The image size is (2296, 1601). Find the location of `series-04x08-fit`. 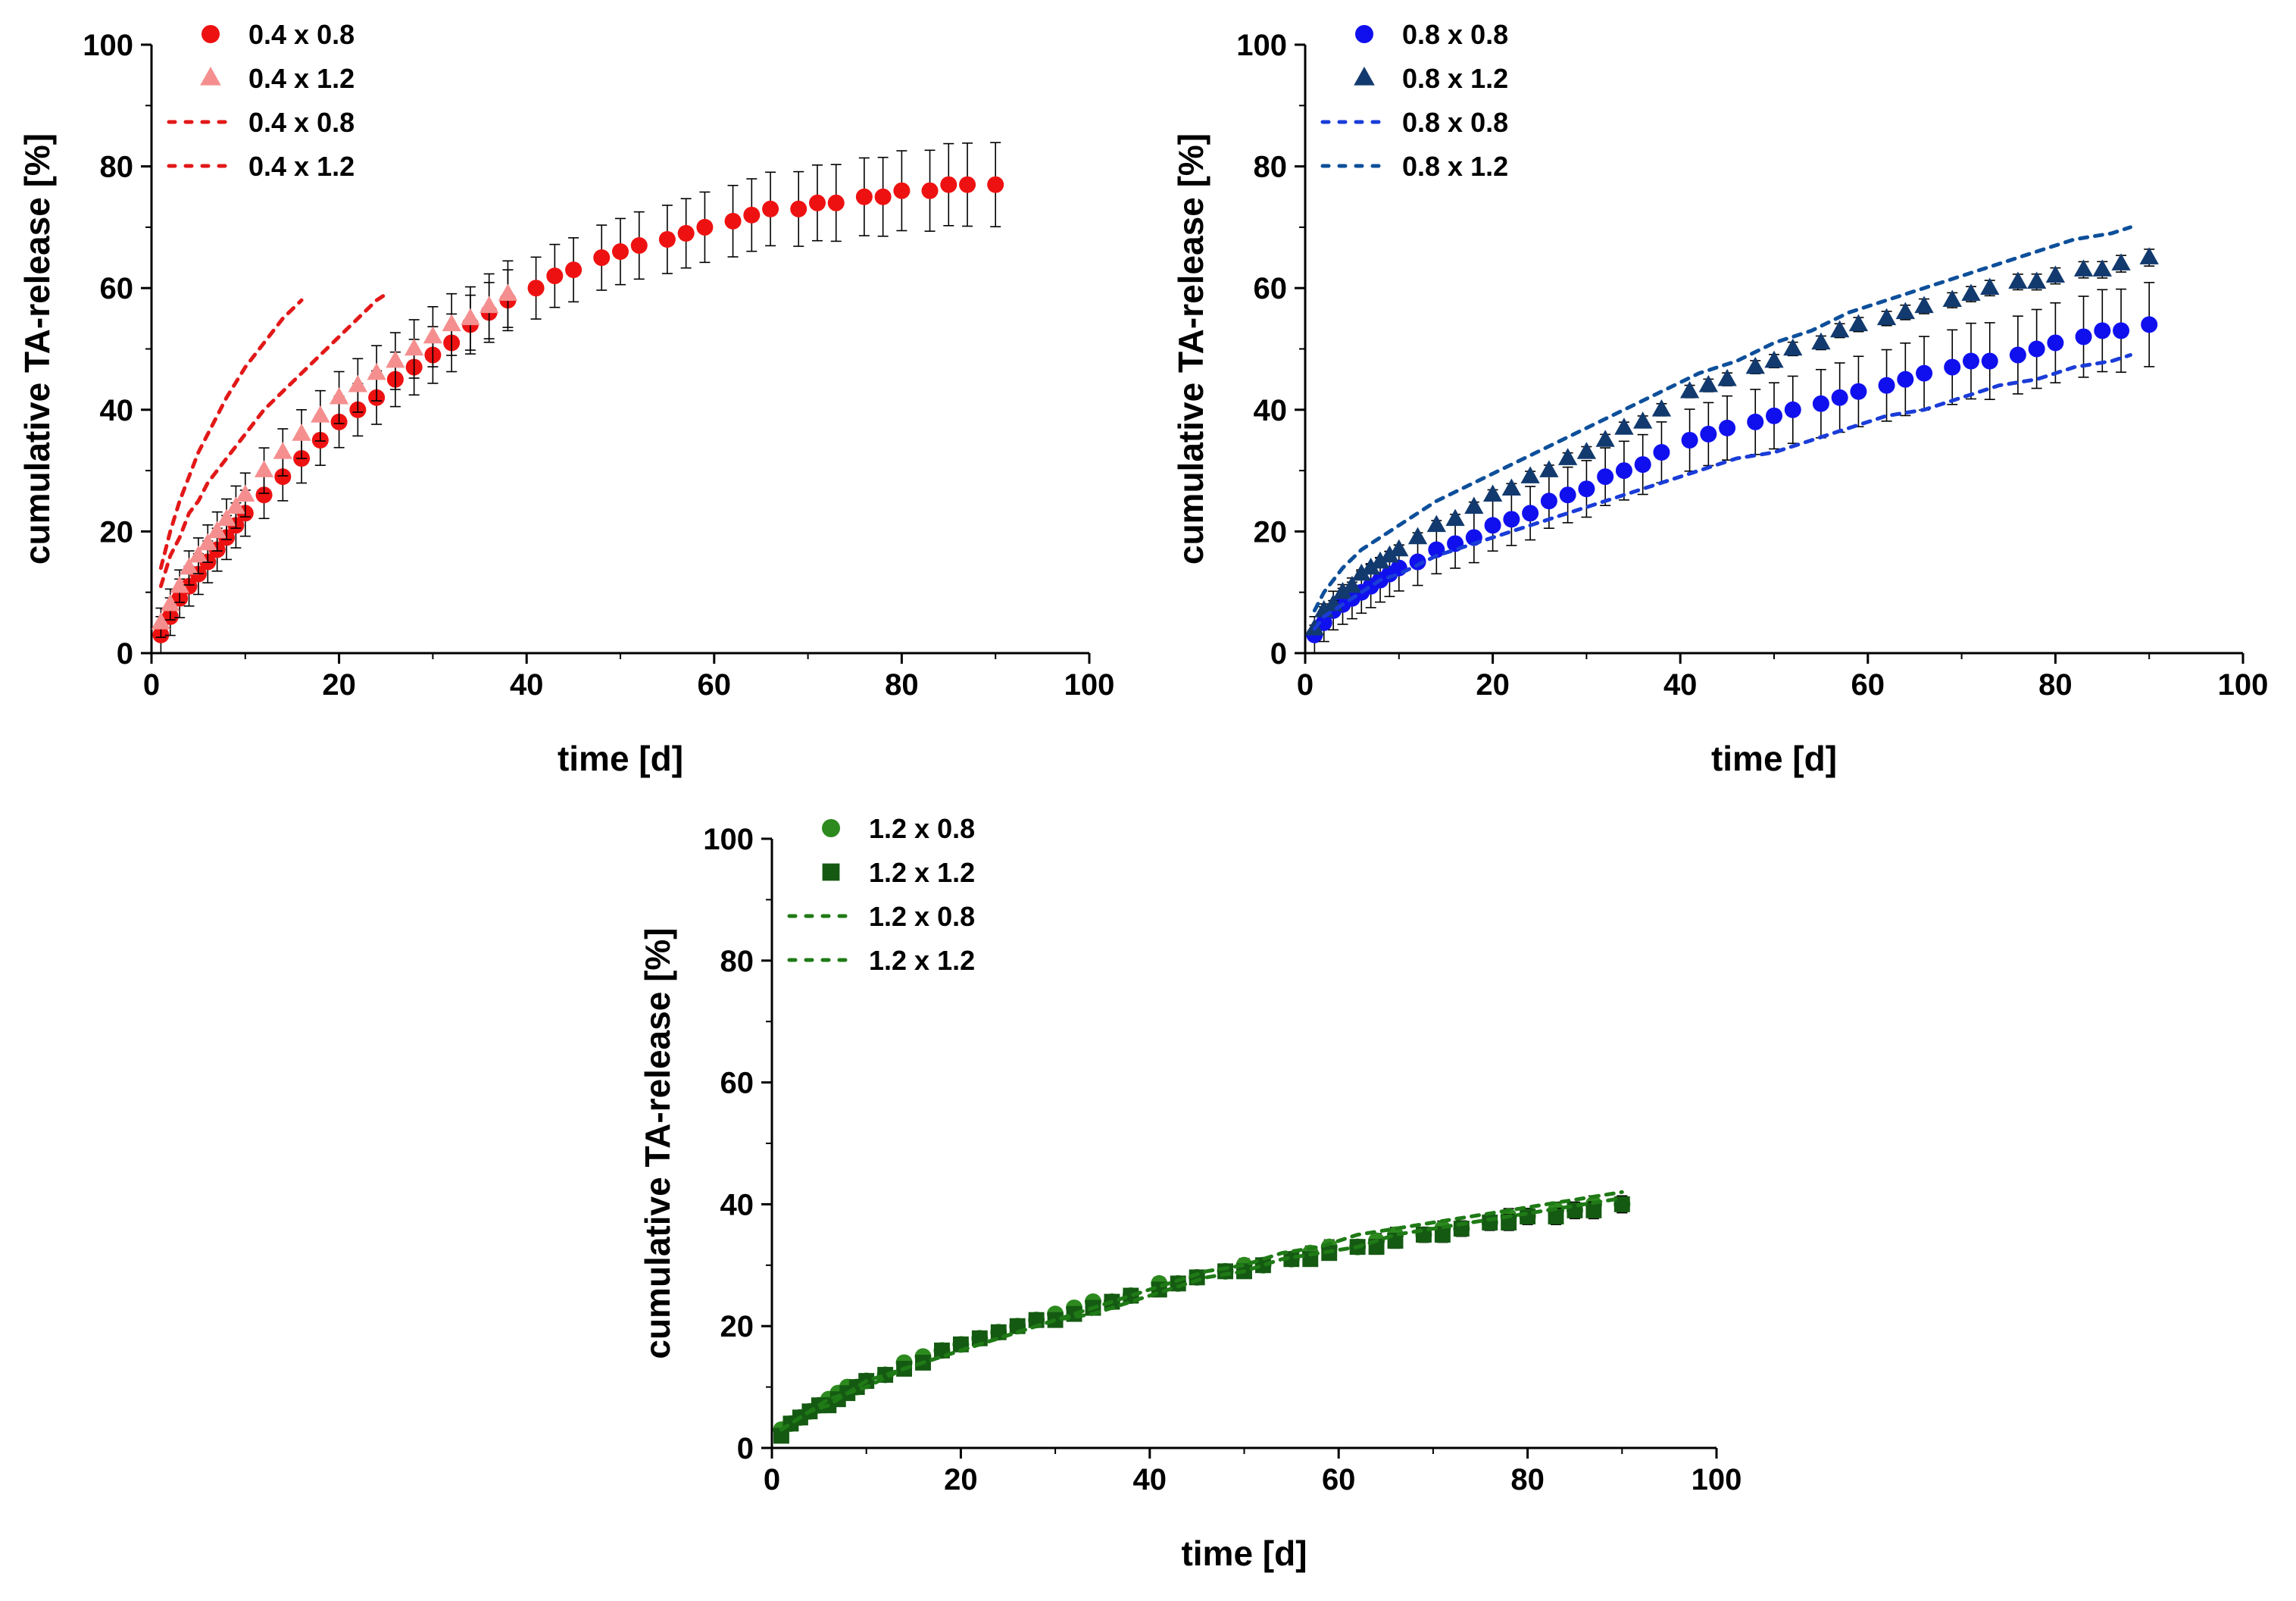

series-04x08-fit is located at coordinates (231, 434).